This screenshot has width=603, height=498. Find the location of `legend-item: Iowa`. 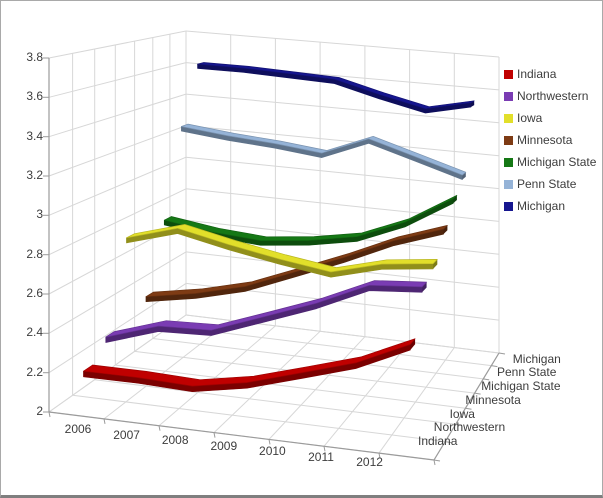

legend-item: Iowa is located at coordinates (550, 118).